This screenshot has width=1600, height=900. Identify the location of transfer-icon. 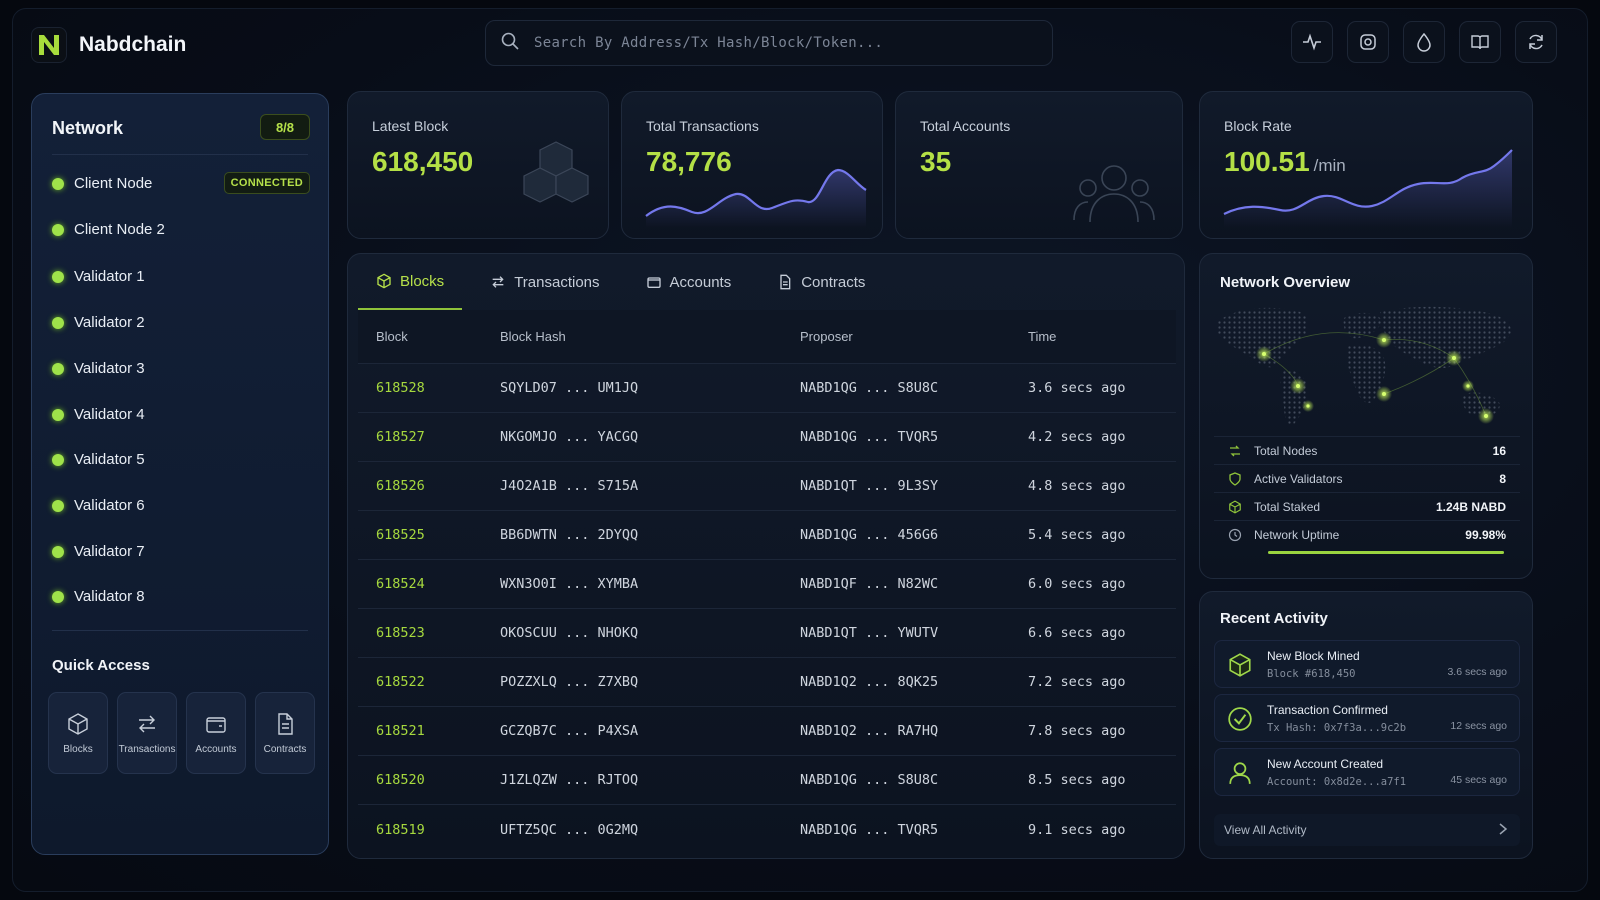
(147, 723).